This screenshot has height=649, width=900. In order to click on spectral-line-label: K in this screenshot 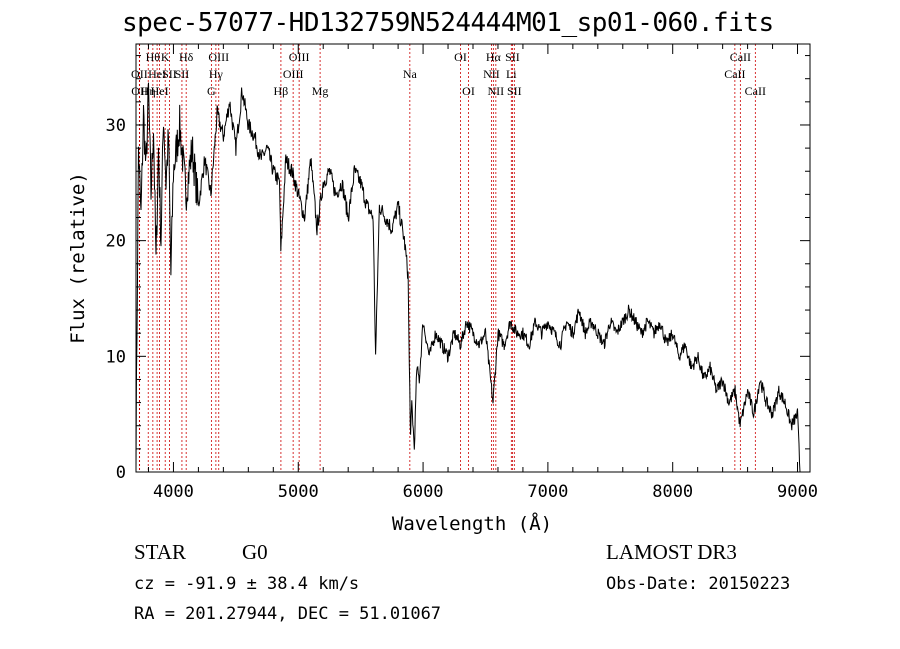, I will do `click(165, 57)`.